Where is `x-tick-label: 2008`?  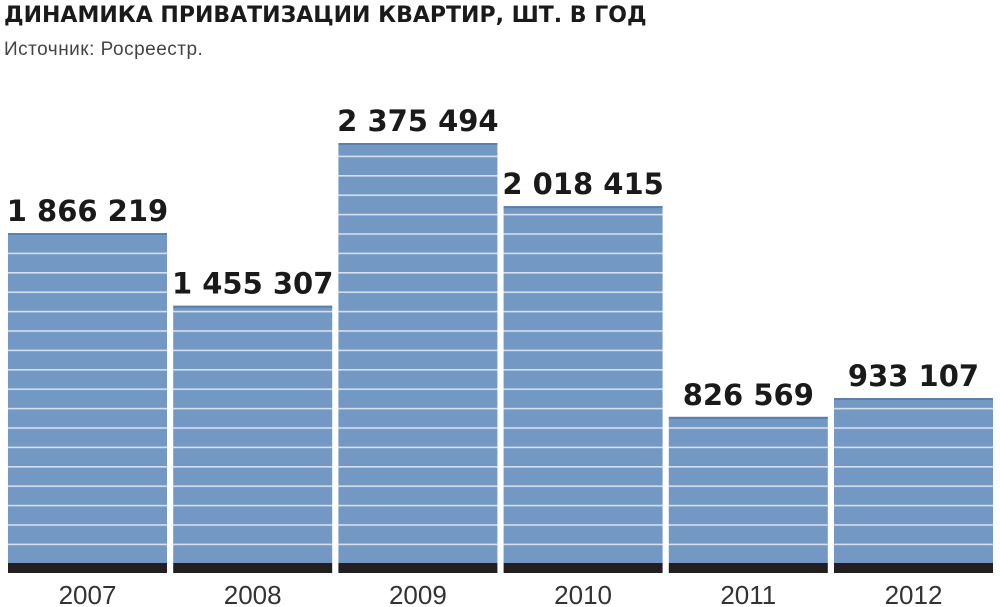
x-tick-label: 2008 is located at coordinates (253, 593).